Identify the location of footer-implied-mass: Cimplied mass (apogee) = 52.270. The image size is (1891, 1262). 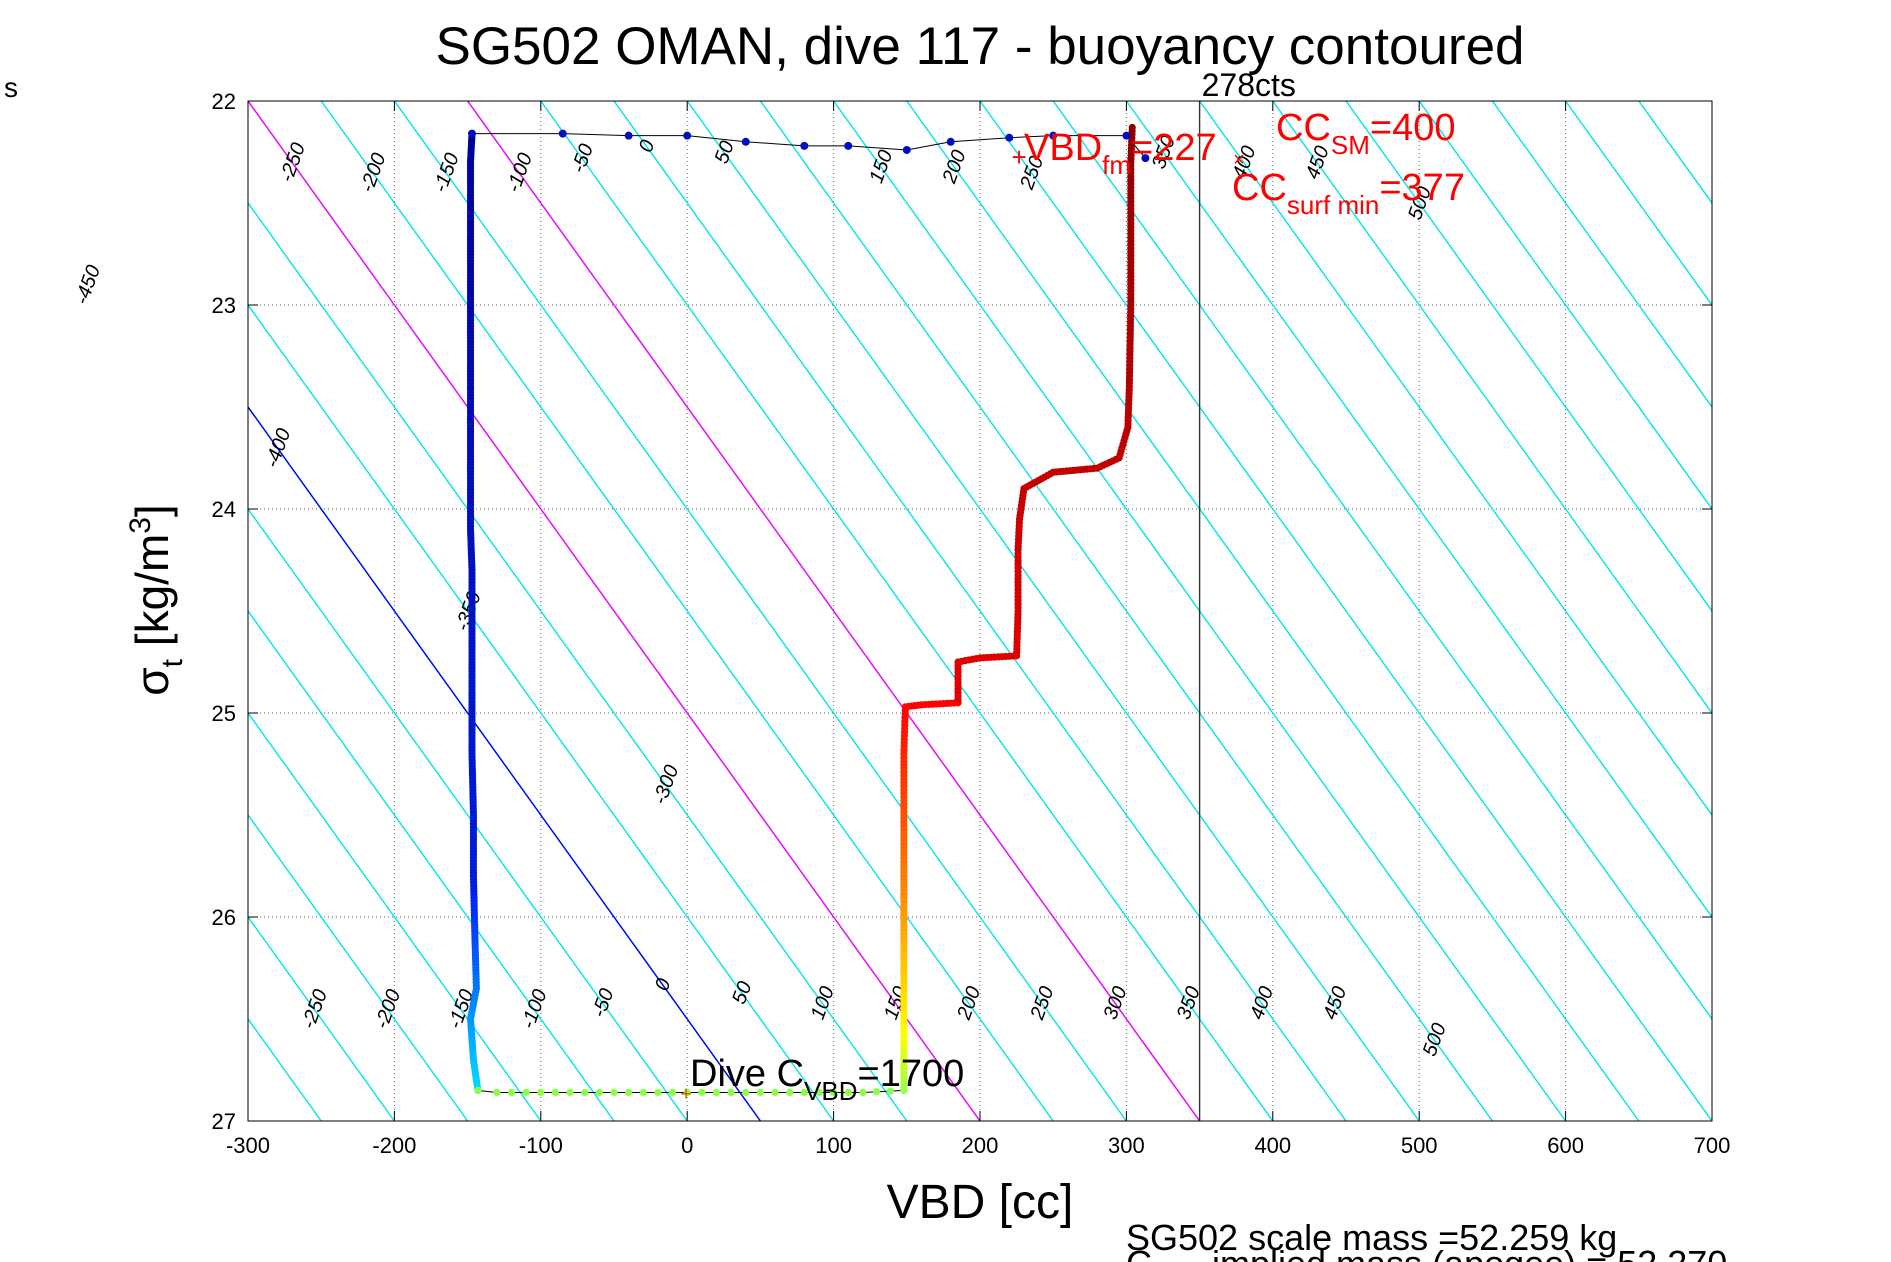
(1426, 1252).